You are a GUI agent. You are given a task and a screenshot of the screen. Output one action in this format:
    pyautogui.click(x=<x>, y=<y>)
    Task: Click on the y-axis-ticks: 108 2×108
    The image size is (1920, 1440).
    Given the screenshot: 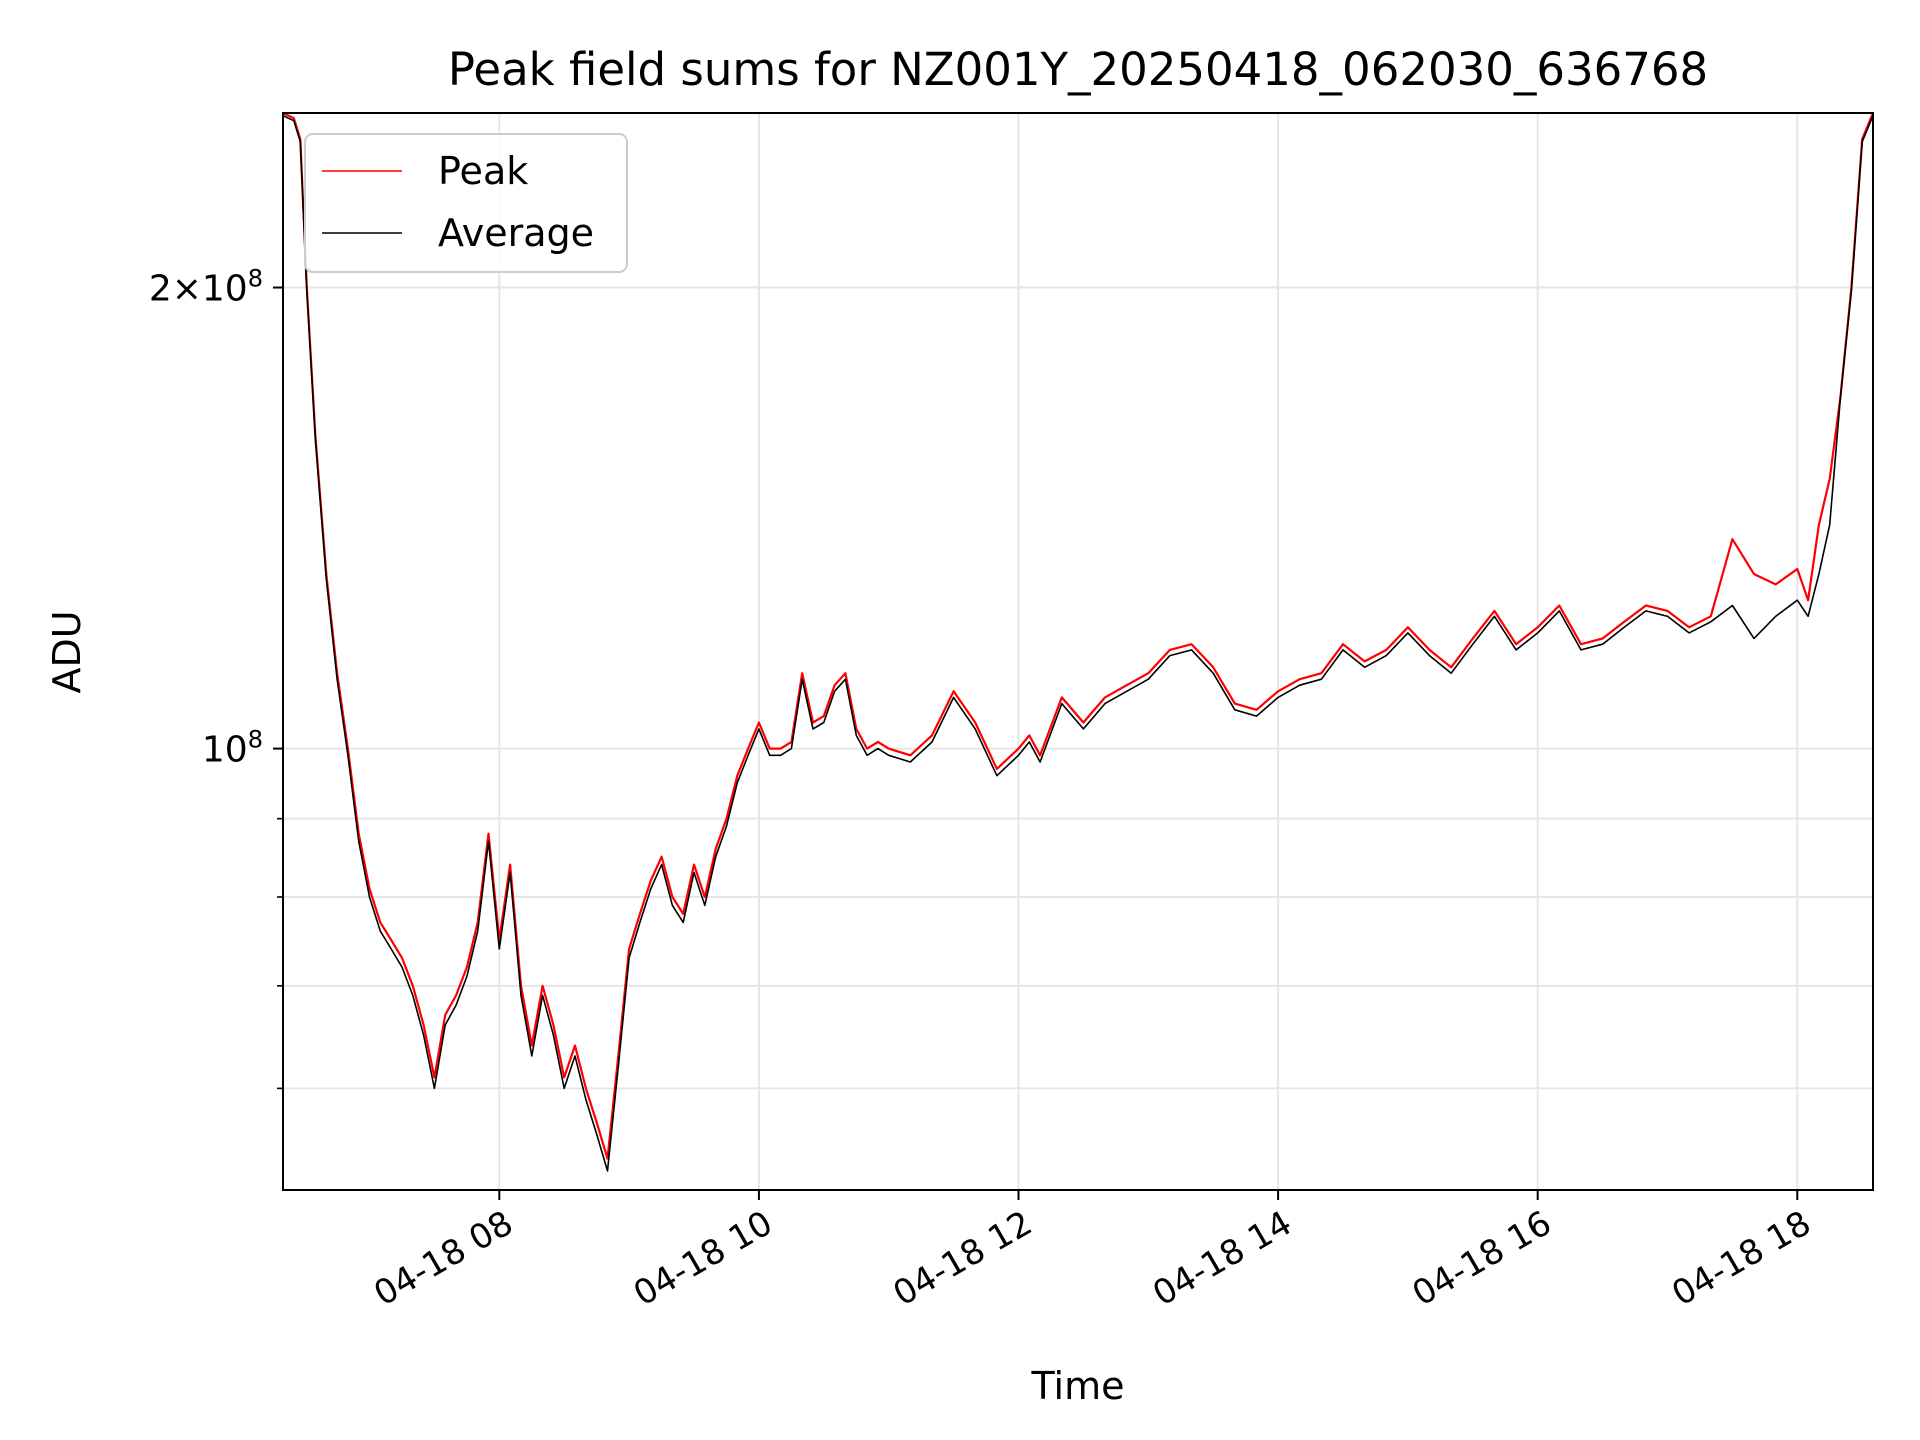 What is the action you would take?
    pyautogui.click(x=216, y=677)
    